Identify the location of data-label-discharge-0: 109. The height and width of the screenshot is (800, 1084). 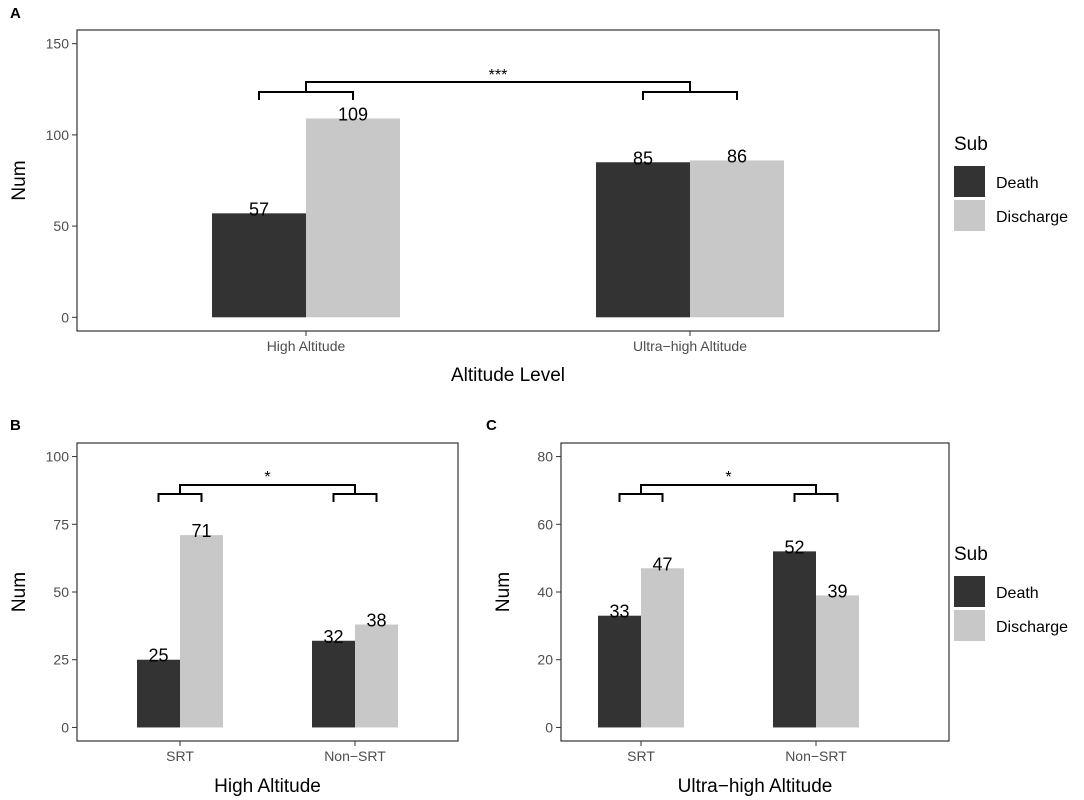
(353, 114).